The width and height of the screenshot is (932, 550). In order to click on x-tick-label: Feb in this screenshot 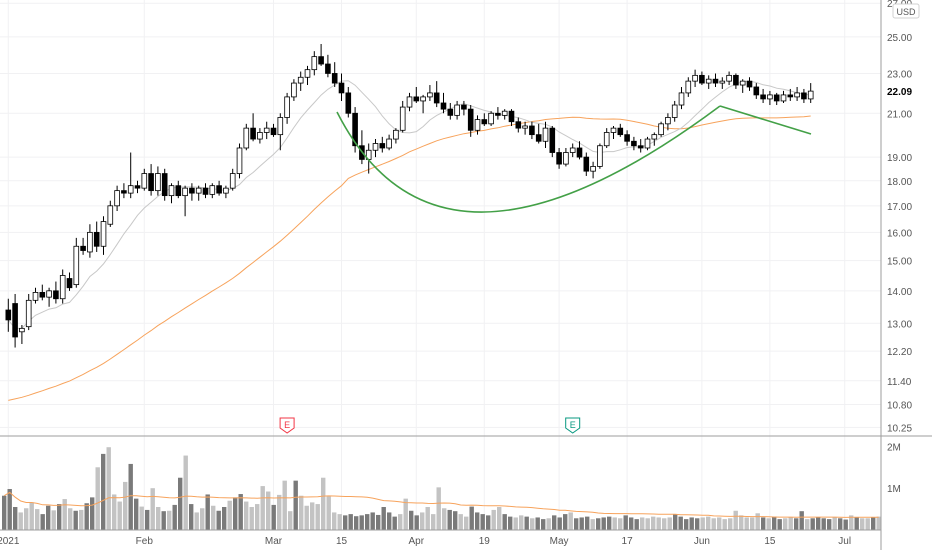, I will do `click(145, 541)`.